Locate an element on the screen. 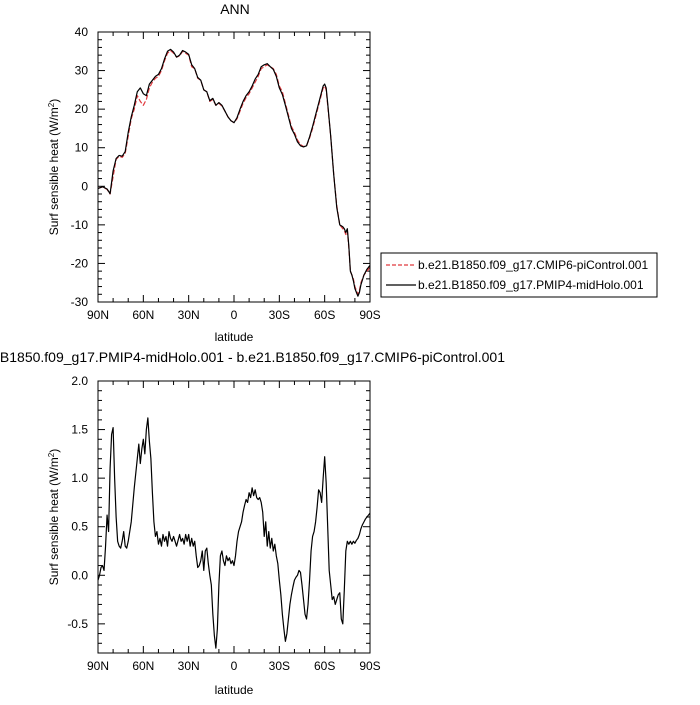 This screenshot has height=705, width=700. panel-title: ANN is located at coordinates (235, 9).